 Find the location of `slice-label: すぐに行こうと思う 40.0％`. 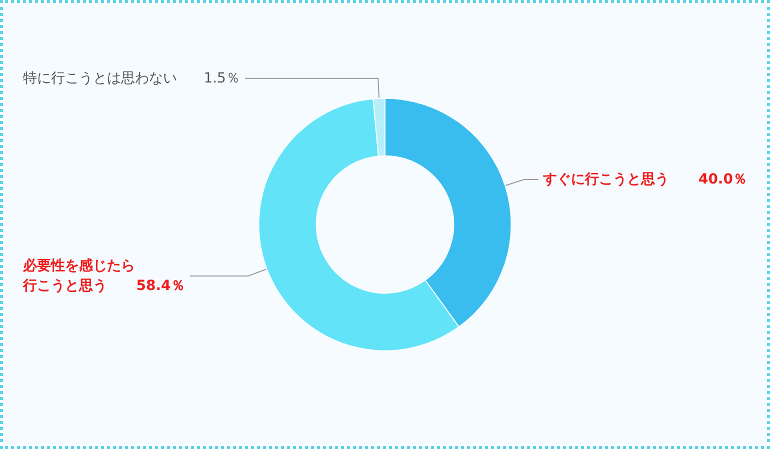

slice-label: すぐに行こうと思う 40.0％ is located at coordinates (644, 179).